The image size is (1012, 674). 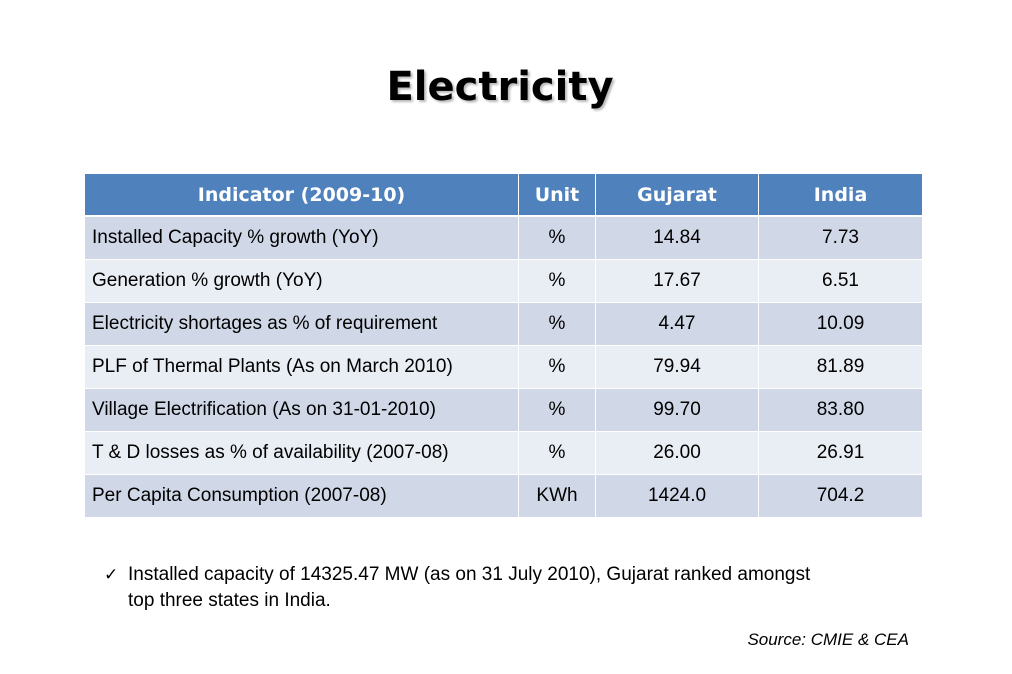 I want to click on india-cell: 10.09, so click(x=840, y=324).